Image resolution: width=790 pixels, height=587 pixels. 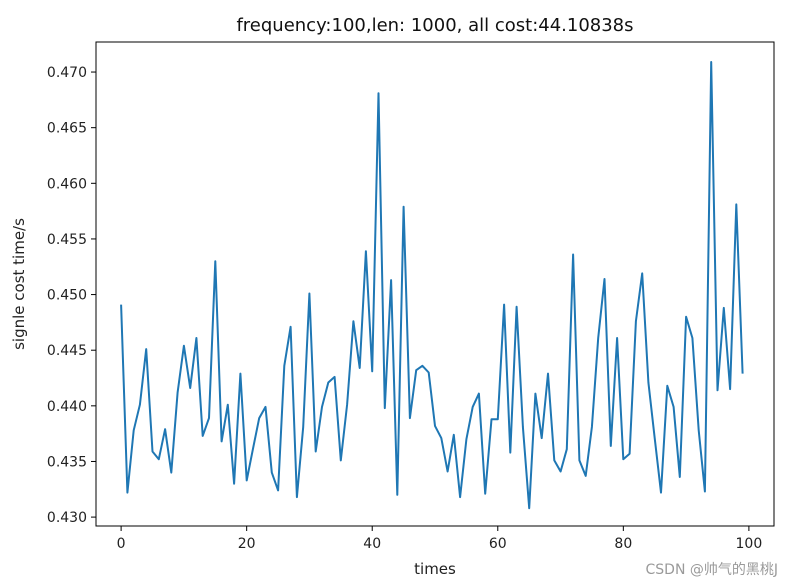 I want to click on x-axis: 0 20 40 60 80 100, so click(x=440, y=539).